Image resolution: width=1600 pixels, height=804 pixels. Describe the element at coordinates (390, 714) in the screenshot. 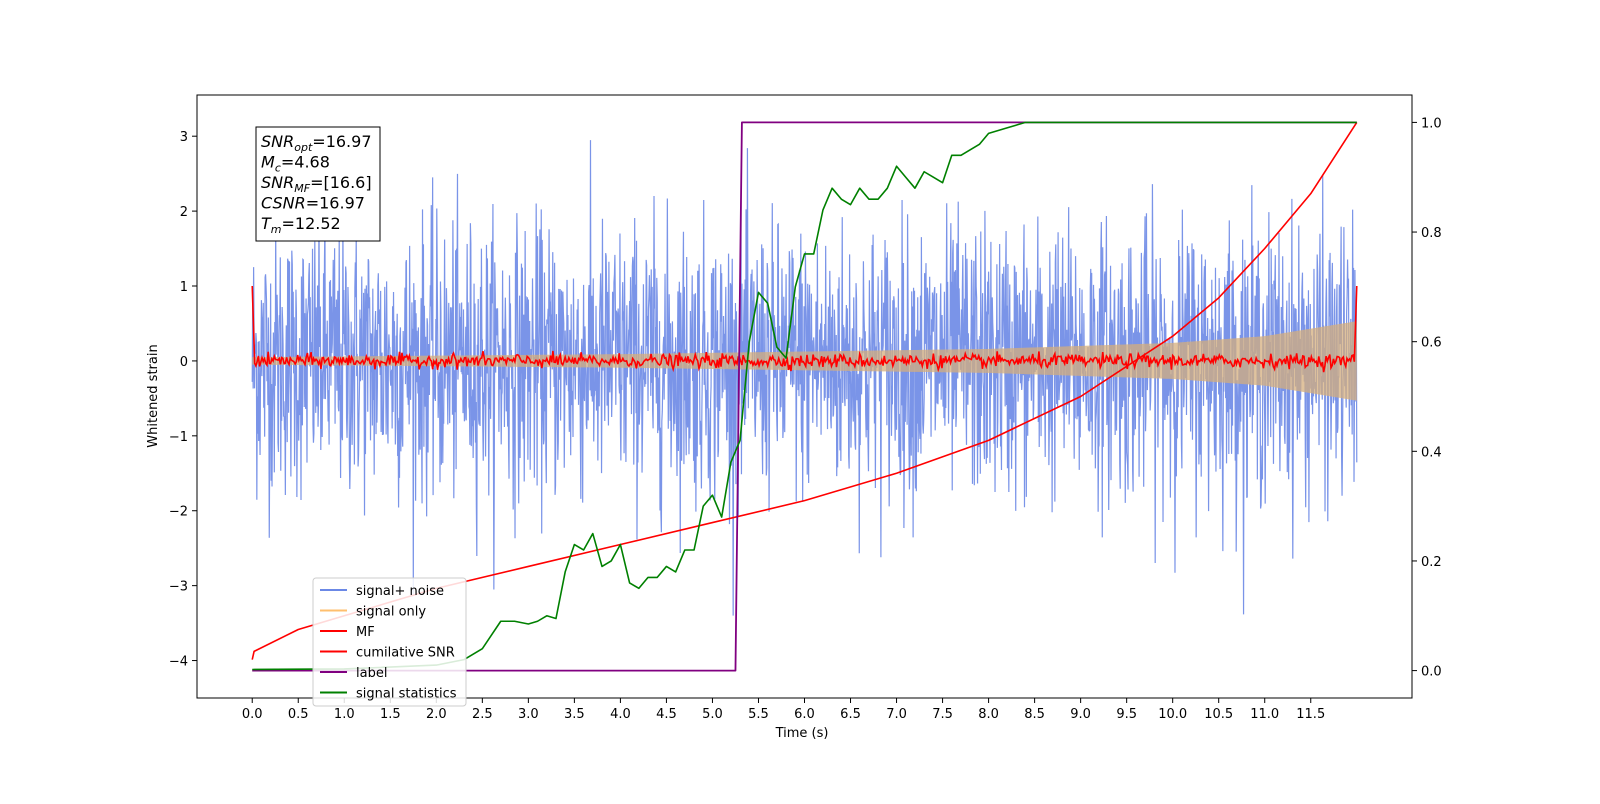

I see `x-tick-label: 1.5` at that location.